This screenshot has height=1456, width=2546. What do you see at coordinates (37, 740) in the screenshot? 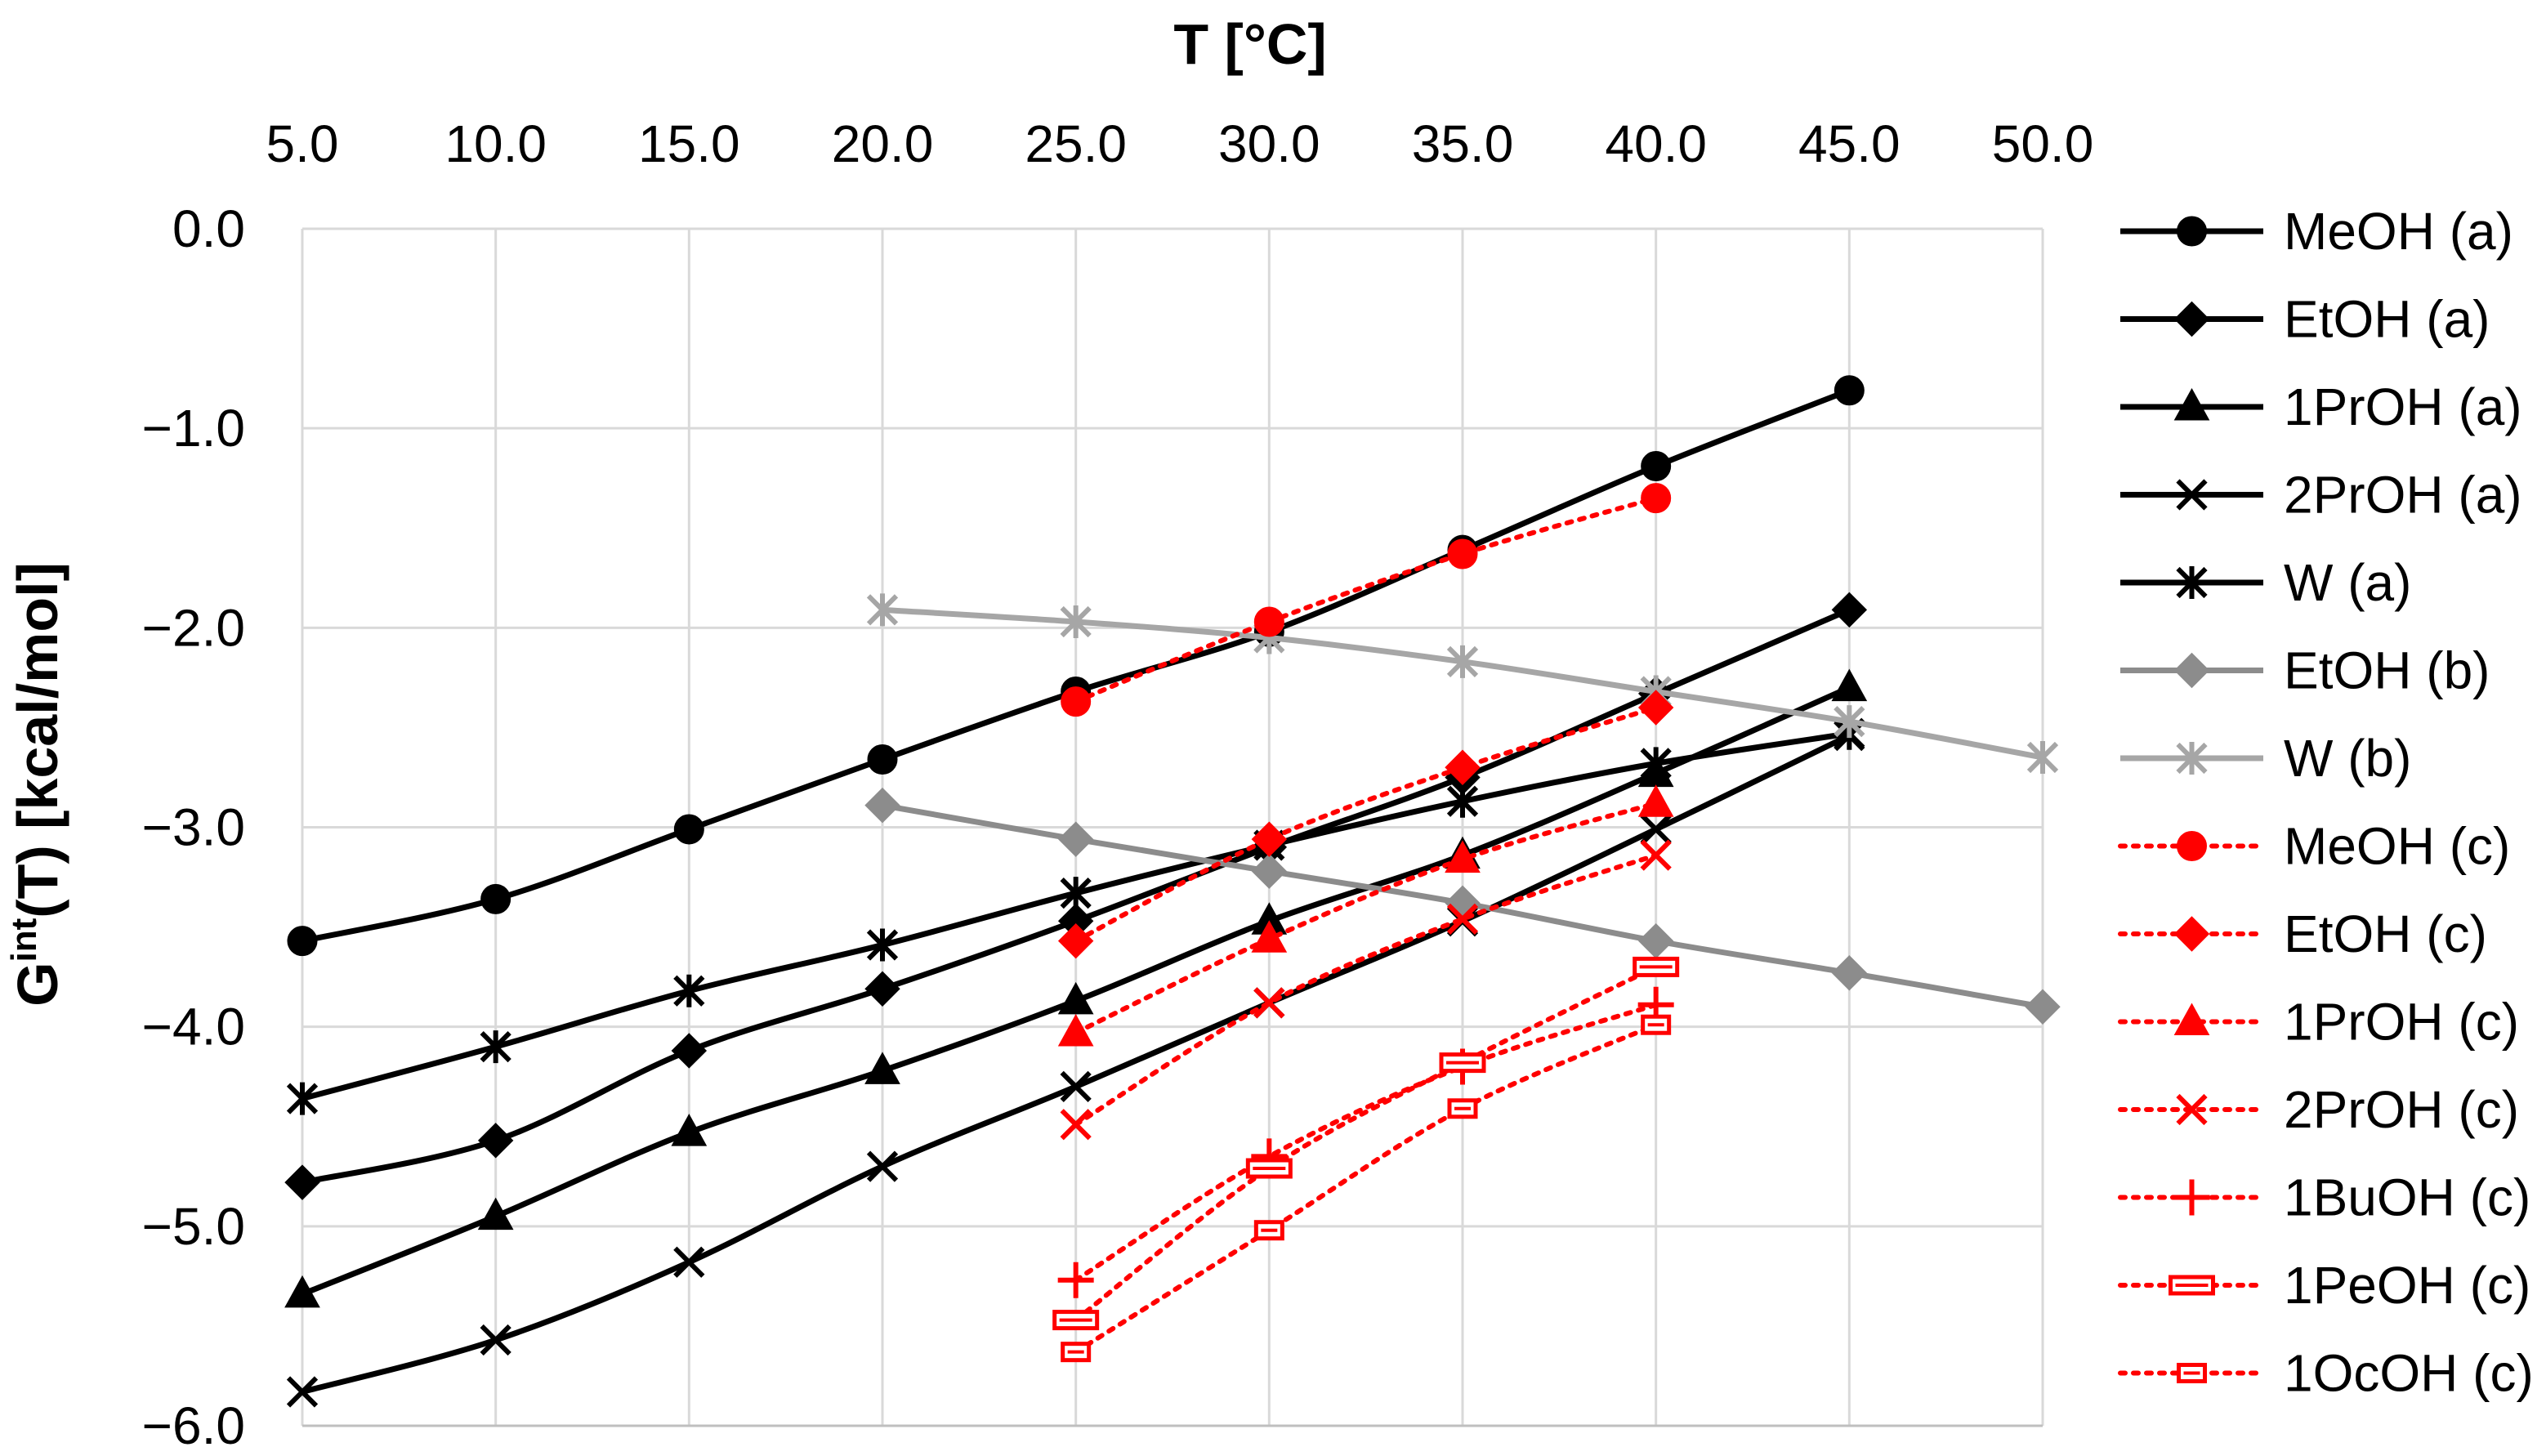
I see `y-axis-title-rest: (T) [kcal/mol]` at bounding box center [37, 740].